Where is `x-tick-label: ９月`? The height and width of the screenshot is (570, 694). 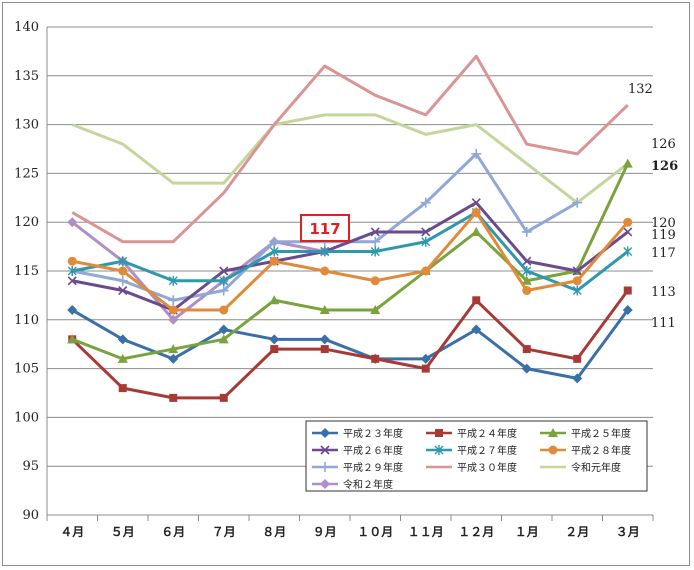 x-tick-label: ９月 is located at coordinates (325, 532).